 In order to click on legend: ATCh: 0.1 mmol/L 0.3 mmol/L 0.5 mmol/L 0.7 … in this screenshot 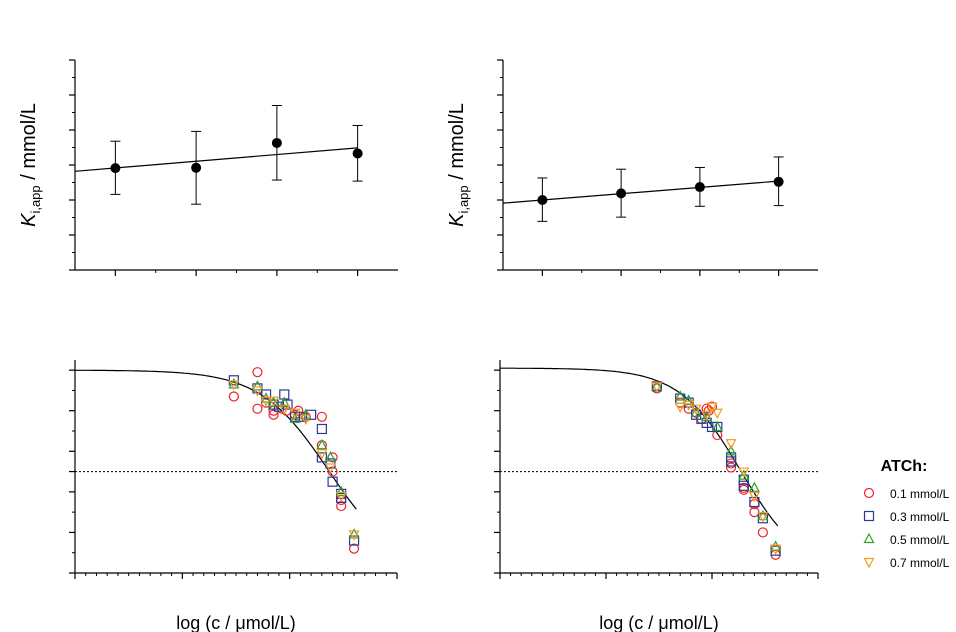, I will do `click(906, 514)`.